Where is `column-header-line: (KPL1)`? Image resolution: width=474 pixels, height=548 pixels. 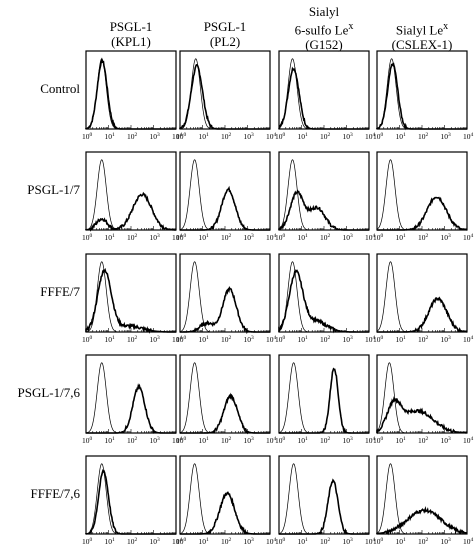 column-header-line: (KPL1) is located at coordinates (131, 41).